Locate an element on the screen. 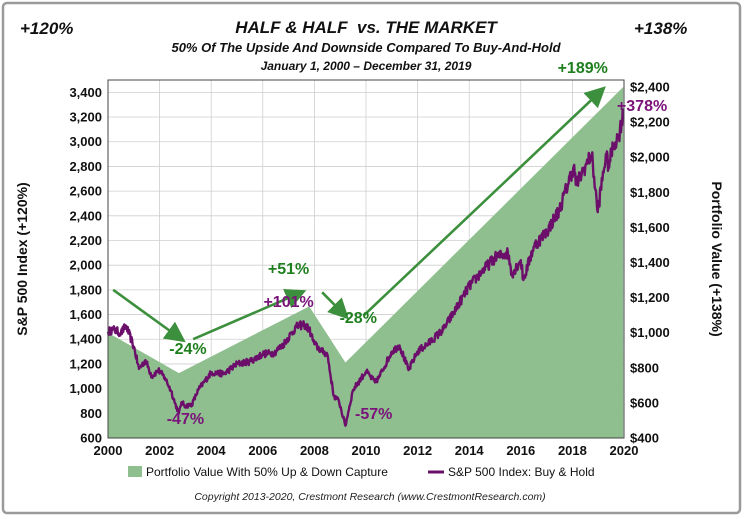 This screenshot has width=746, height=519. annotation-label: -24% is located at coordinates (187, 349).